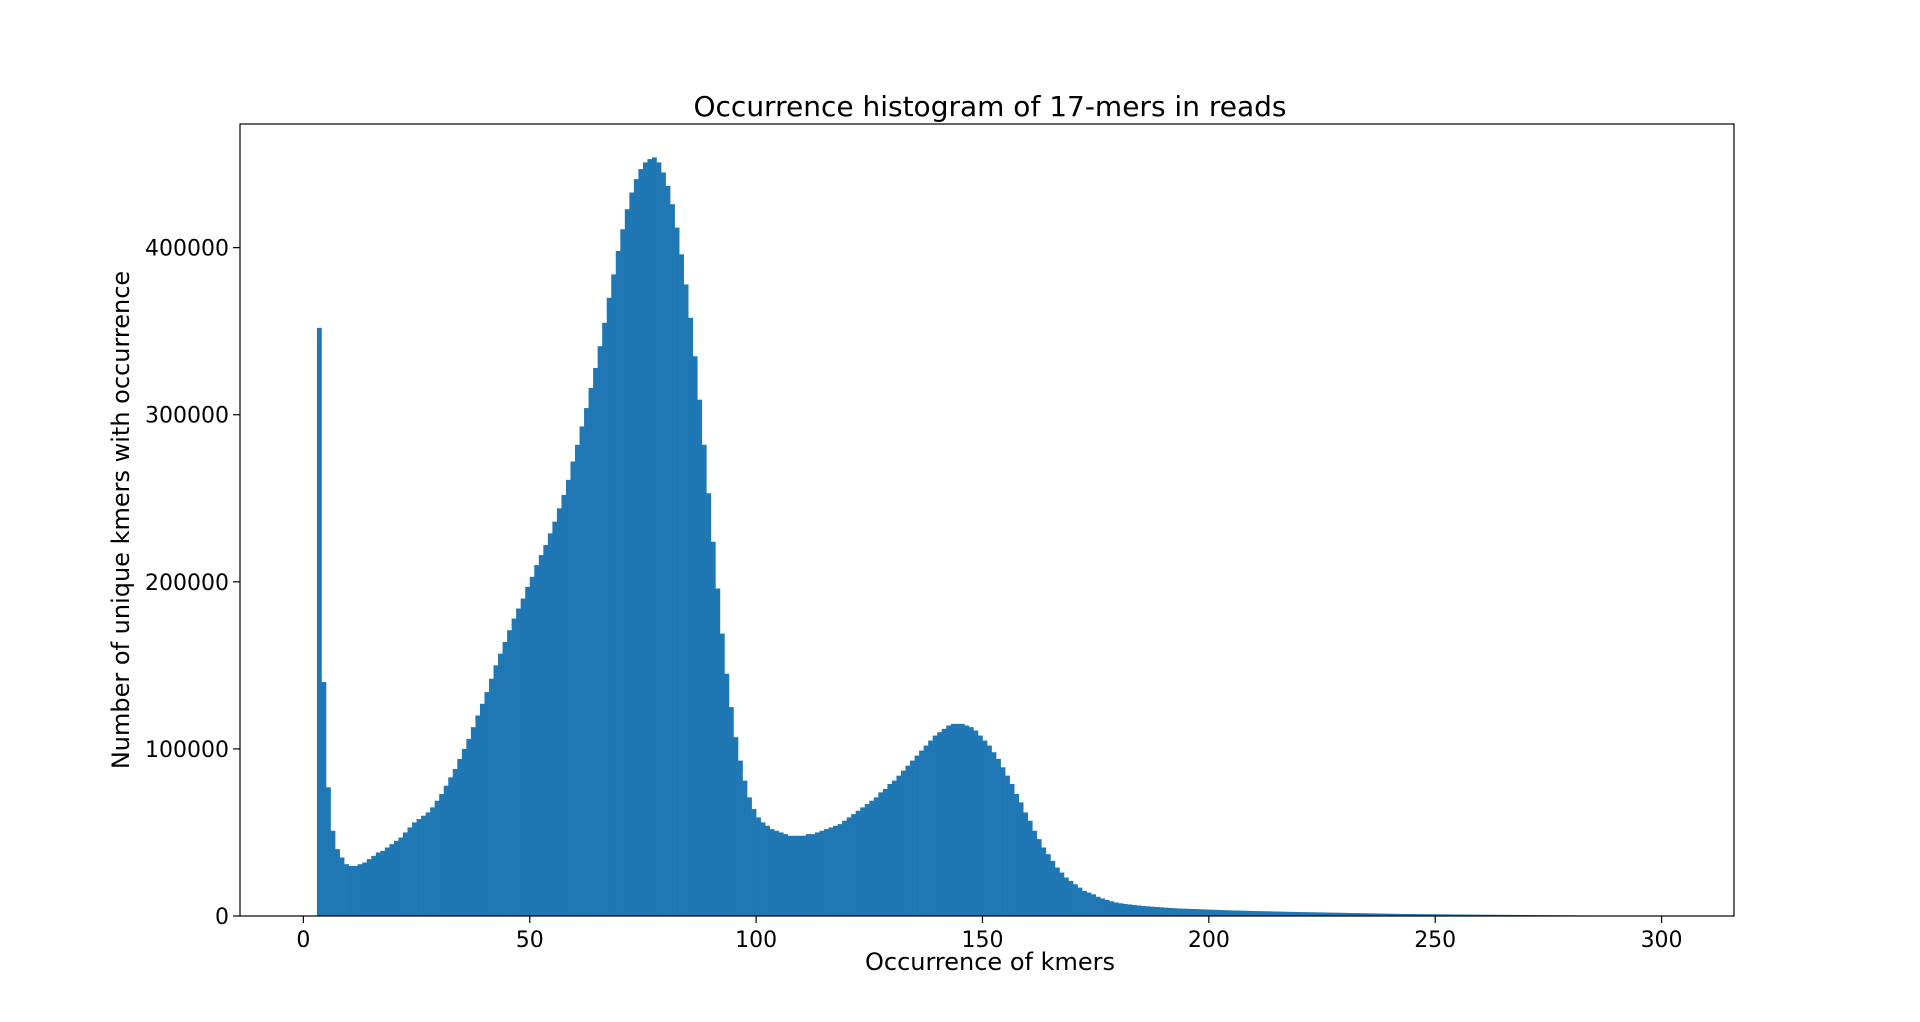 This screenshot has width=1920, height=1022. I want to click on x-tick-label: 50, so click(530, 940).